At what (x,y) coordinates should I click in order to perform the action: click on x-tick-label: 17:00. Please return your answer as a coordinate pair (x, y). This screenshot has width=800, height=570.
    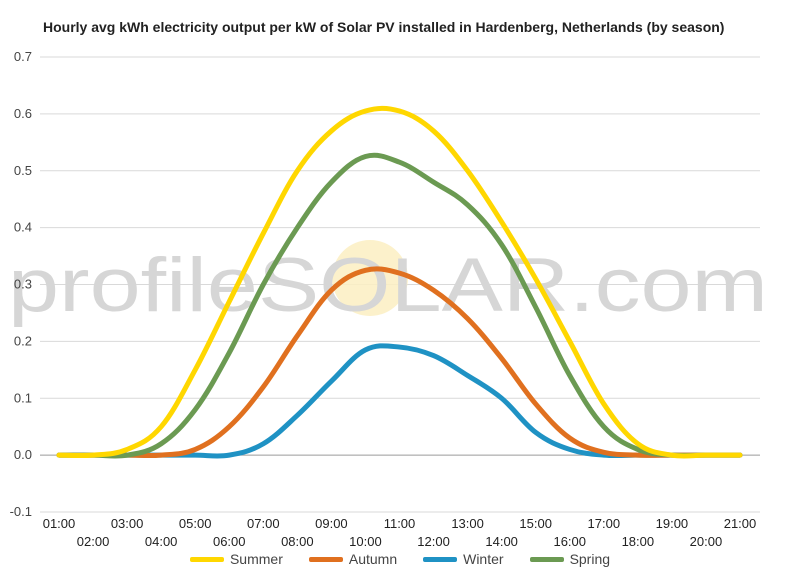
    Looking at the image, I should click on (604, 523).